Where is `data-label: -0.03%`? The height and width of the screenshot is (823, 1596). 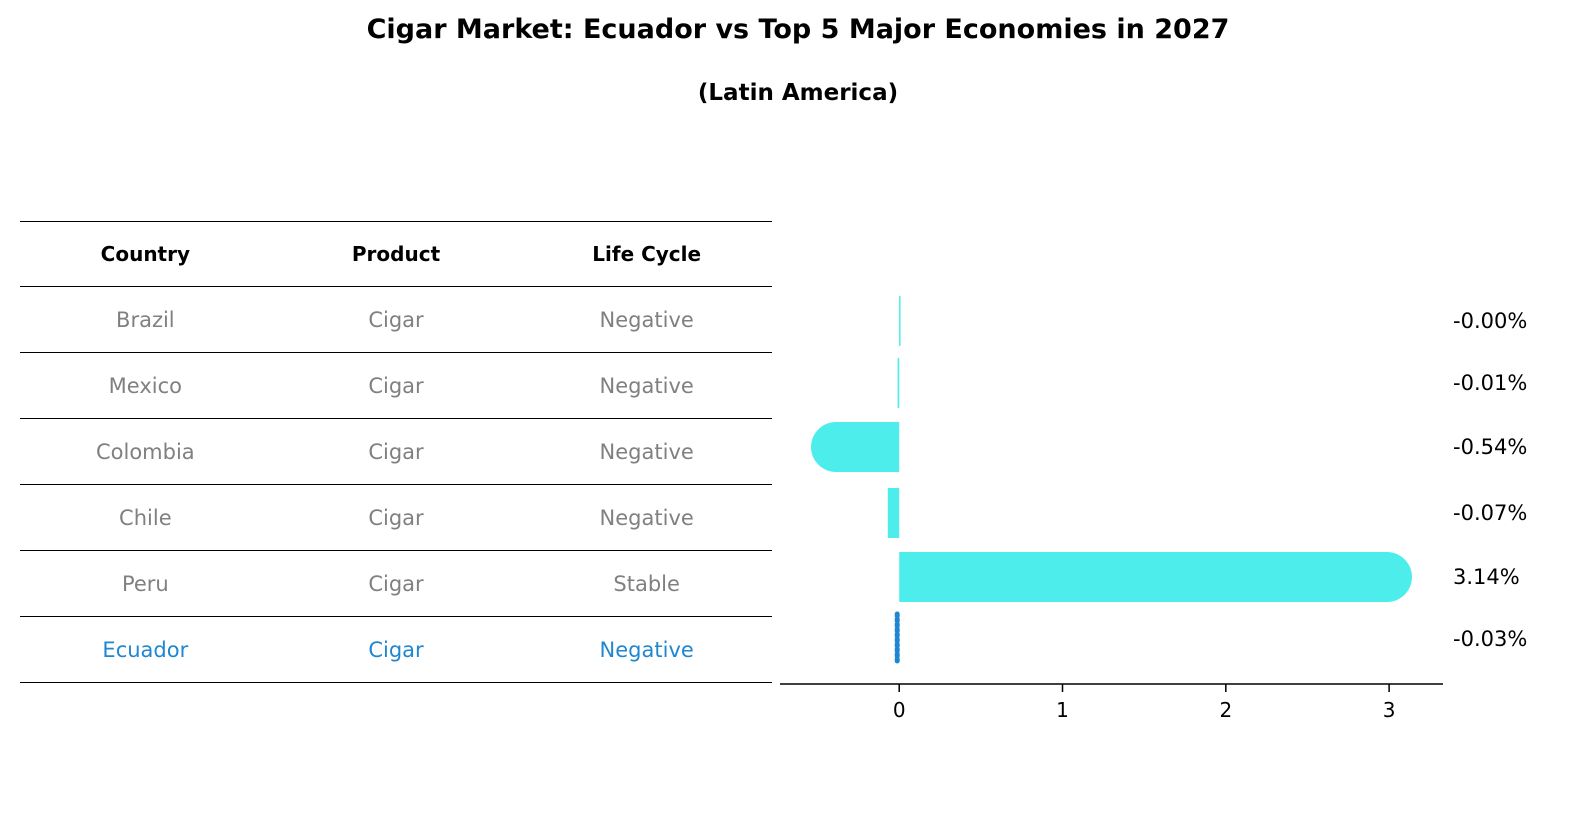
data-label: -0.03% is located at coordinates (1490, 639).